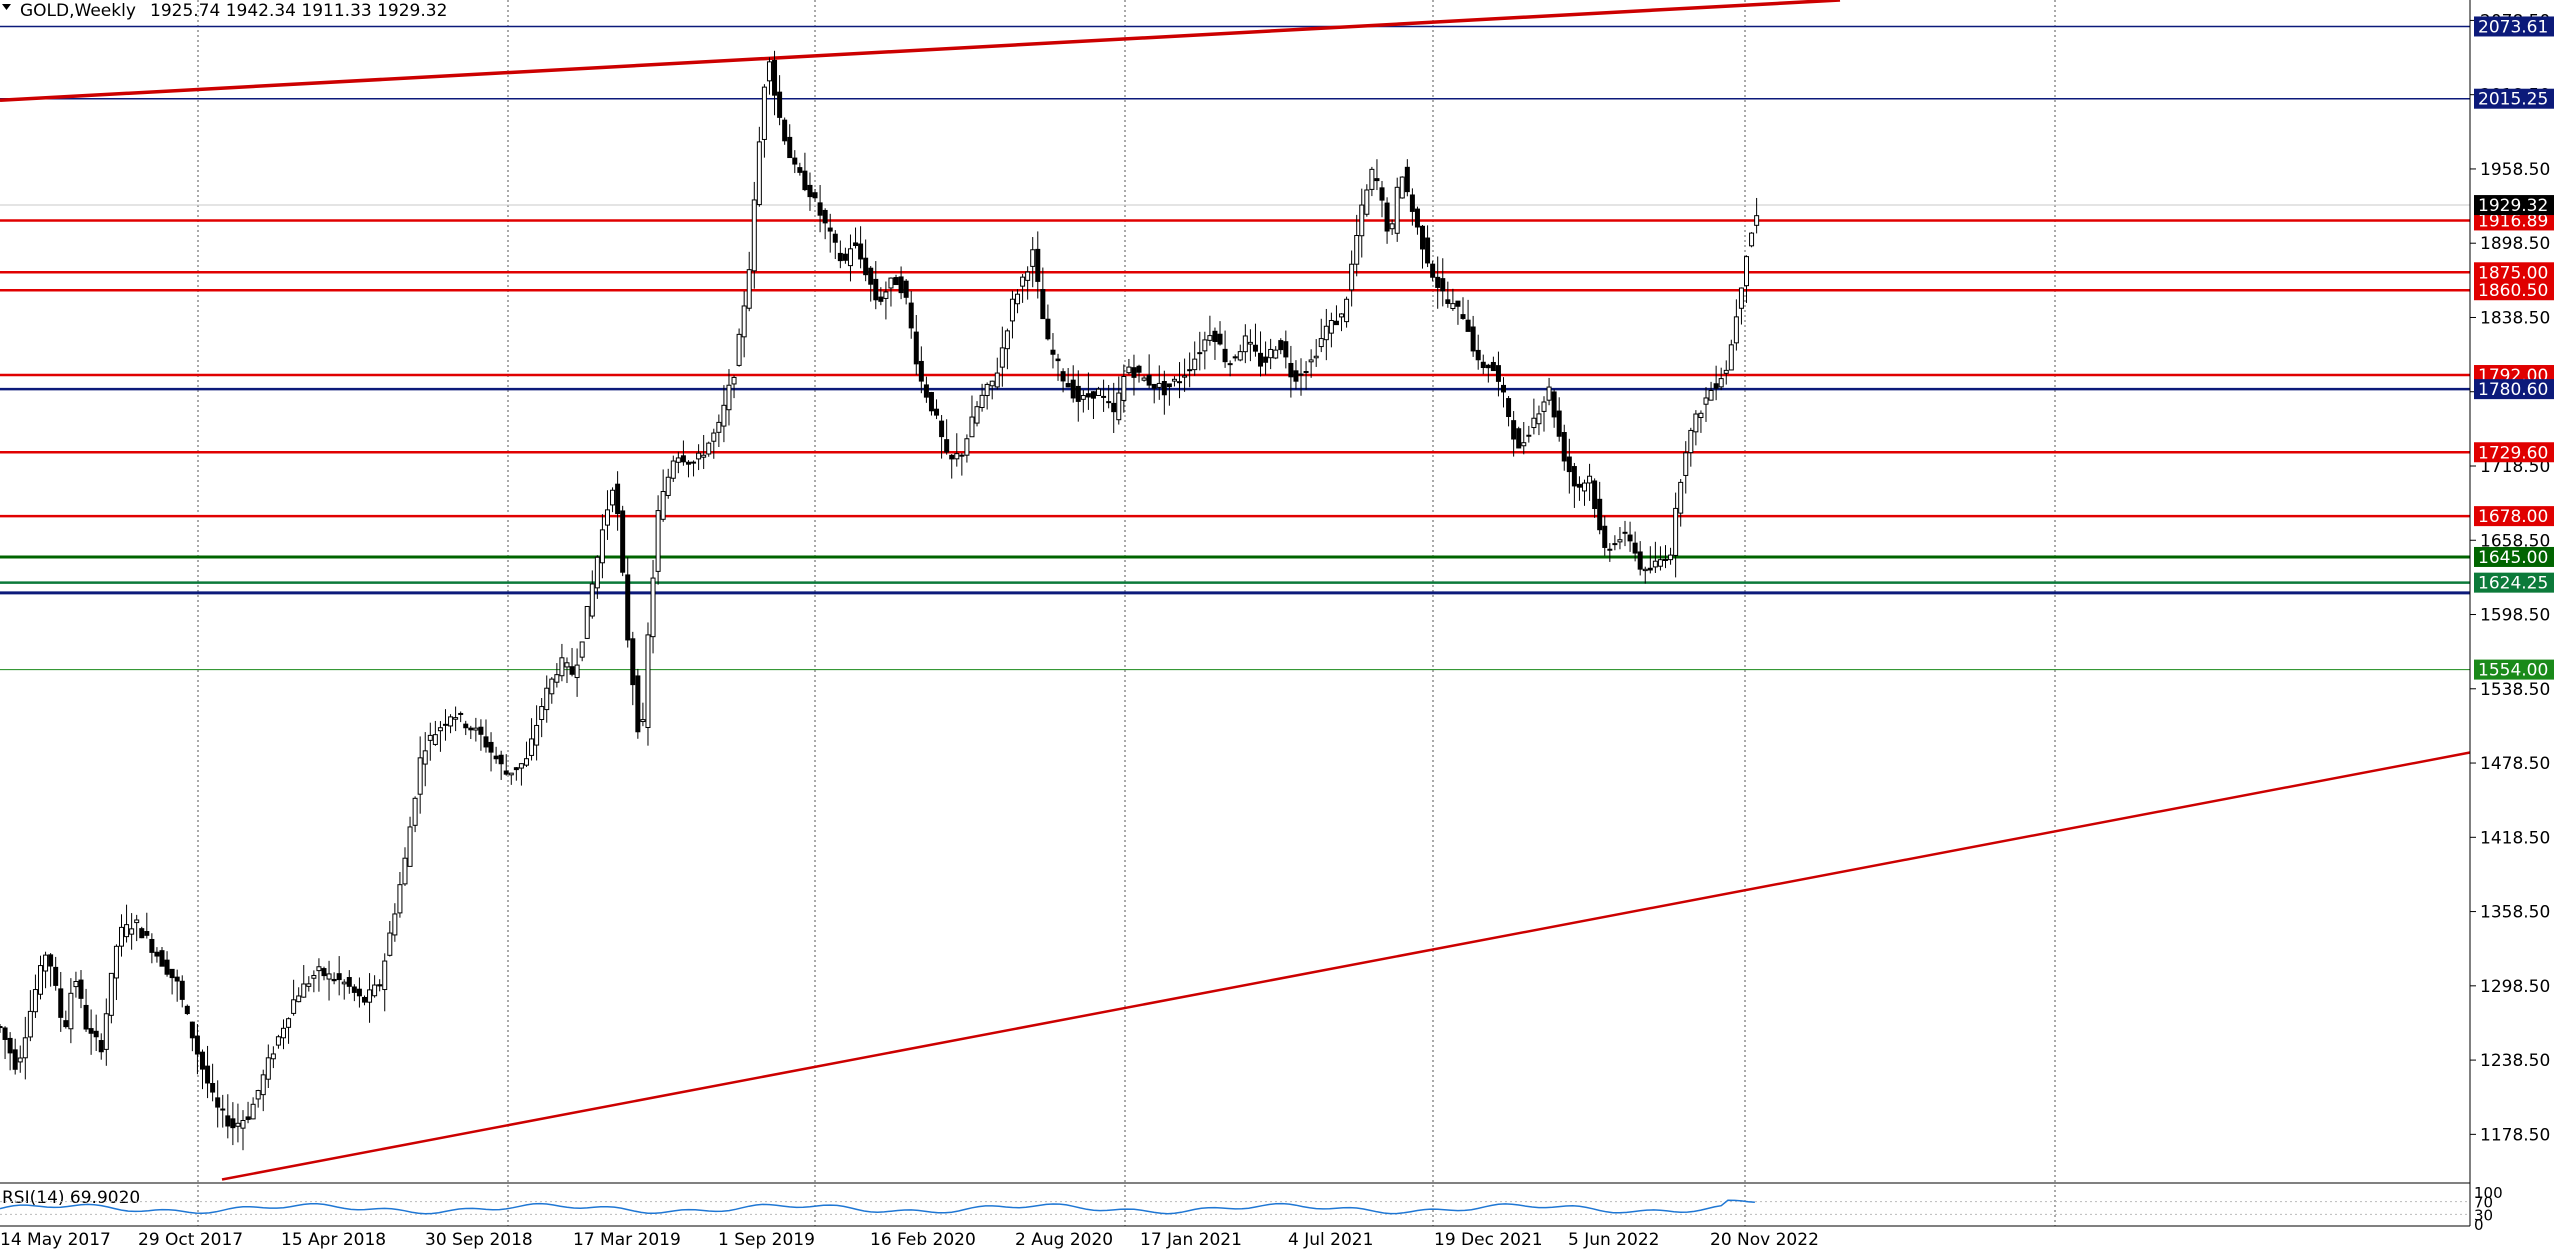 This screenshot has height=1252, width=2560. I want to click on rsi-line, so click(877, 1207).